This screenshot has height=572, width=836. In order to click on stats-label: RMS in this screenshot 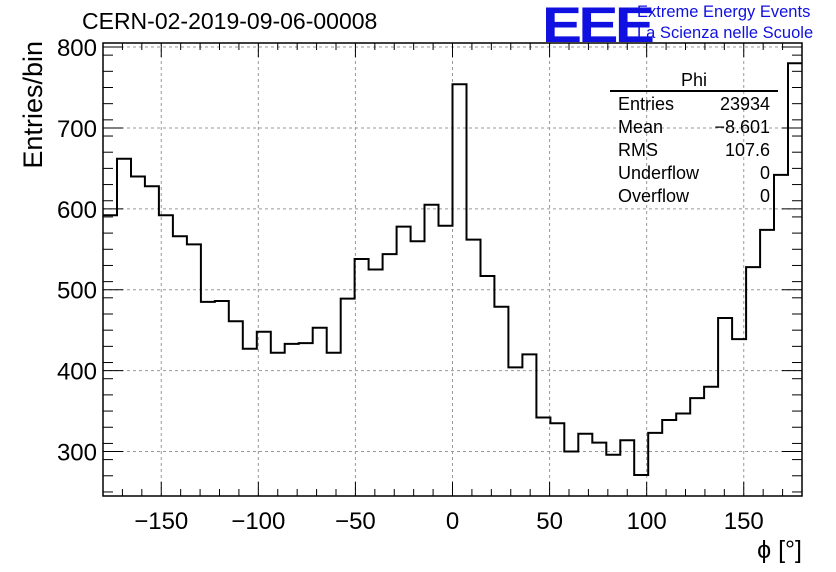, I will do `click(638, 150)`.